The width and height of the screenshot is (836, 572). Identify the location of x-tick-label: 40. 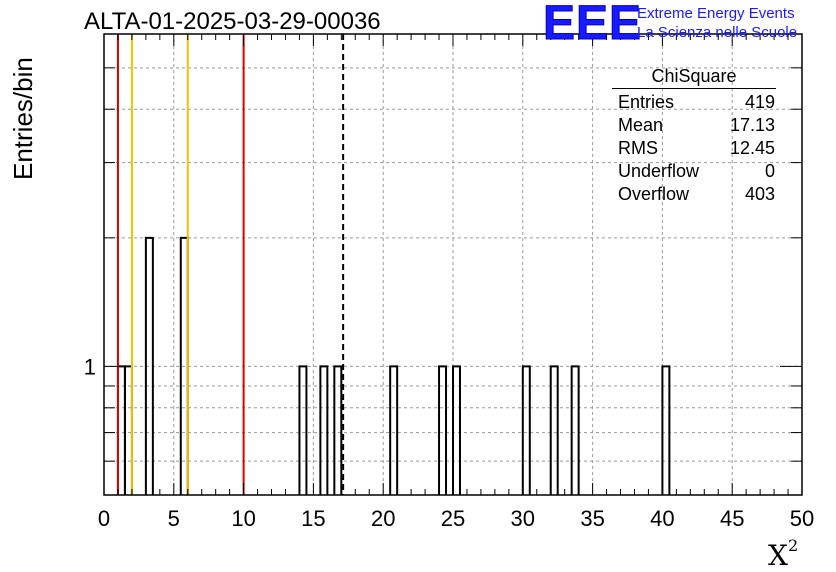
(662, 518).